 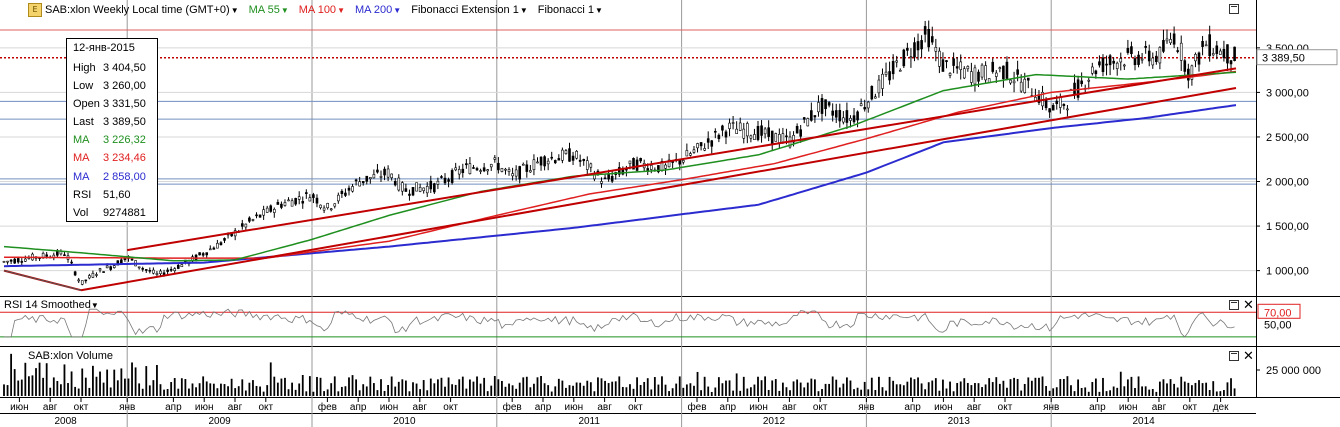 I want to click on ma55-menu: MA 55▼, so click(x=269, y=10).